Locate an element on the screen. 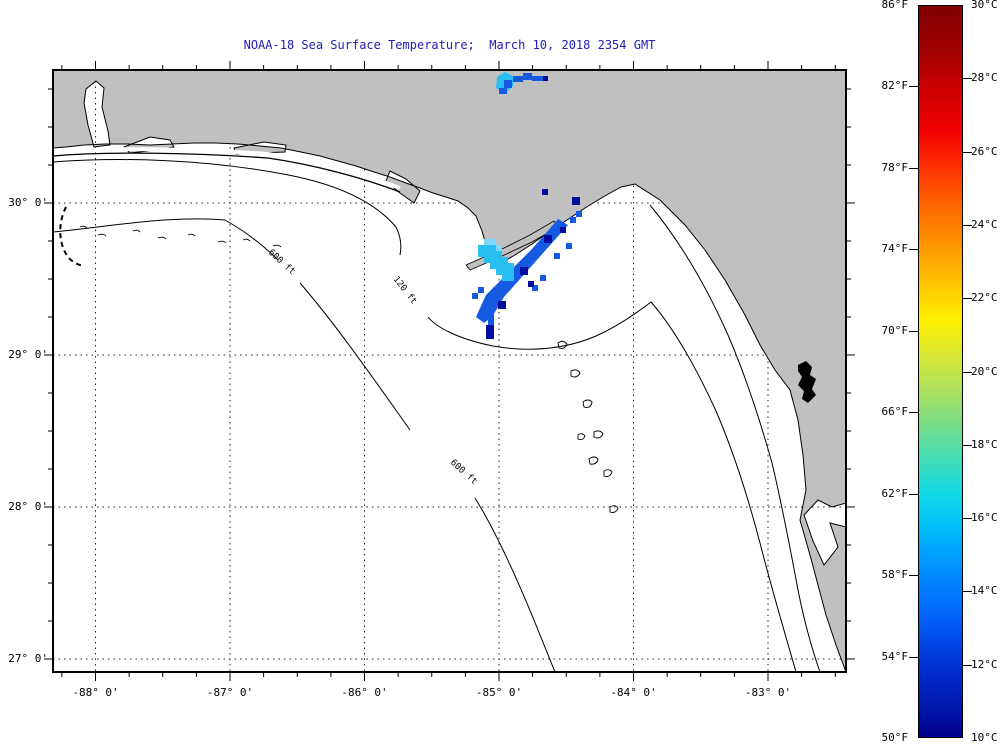  colorbar-f-label: 70°F is located at coordinates (895, 330).